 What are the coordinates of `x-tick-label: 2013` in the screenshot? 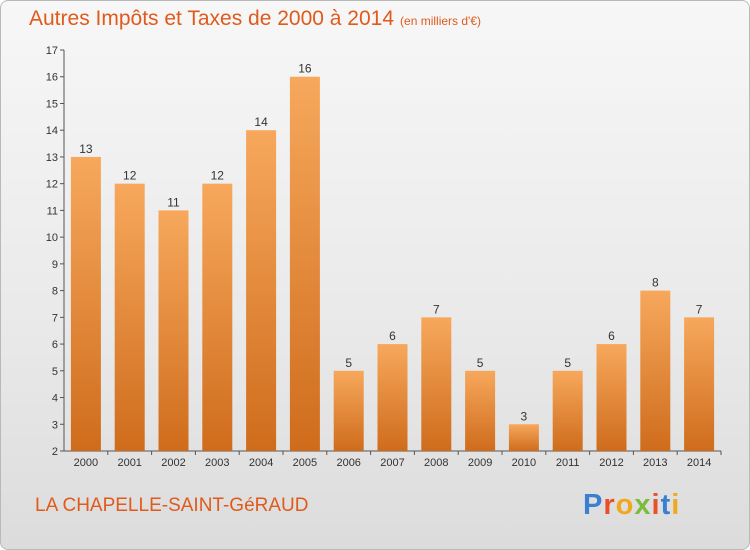 It's located at (655, 463).